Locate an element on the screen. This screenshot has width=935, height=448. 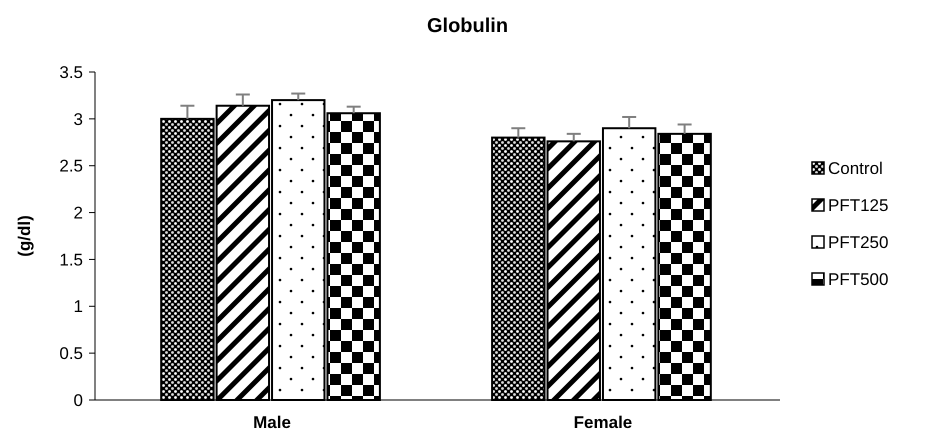
legend-label: PFT250 is located at coordinates (858, 242).